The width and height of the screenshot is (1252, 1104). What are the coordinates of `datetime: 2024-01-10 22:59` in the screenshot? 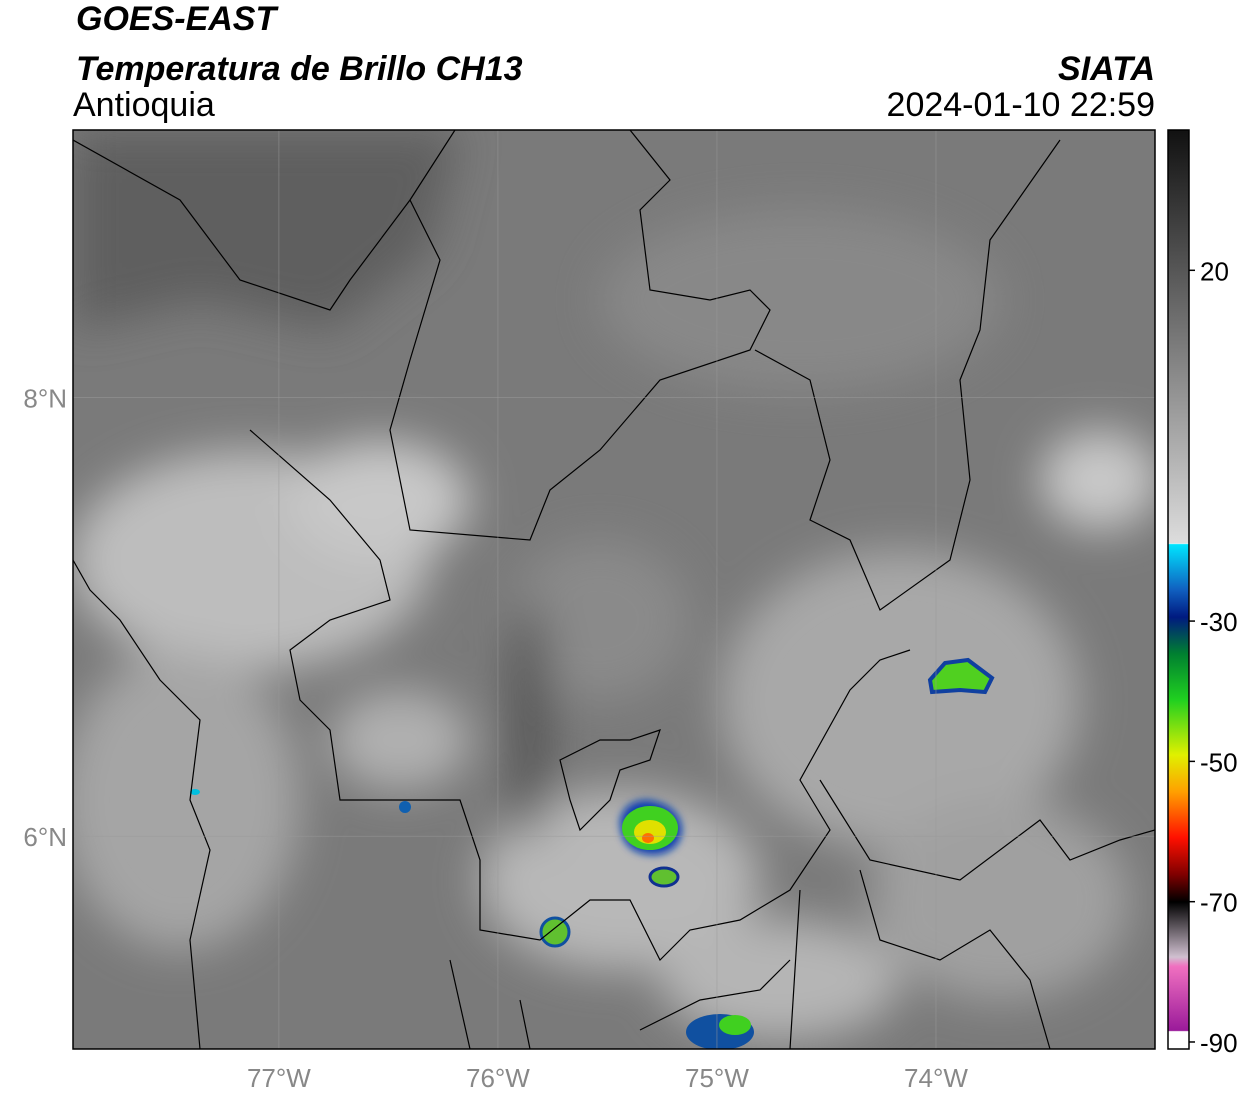 It's located at (1021, 105).